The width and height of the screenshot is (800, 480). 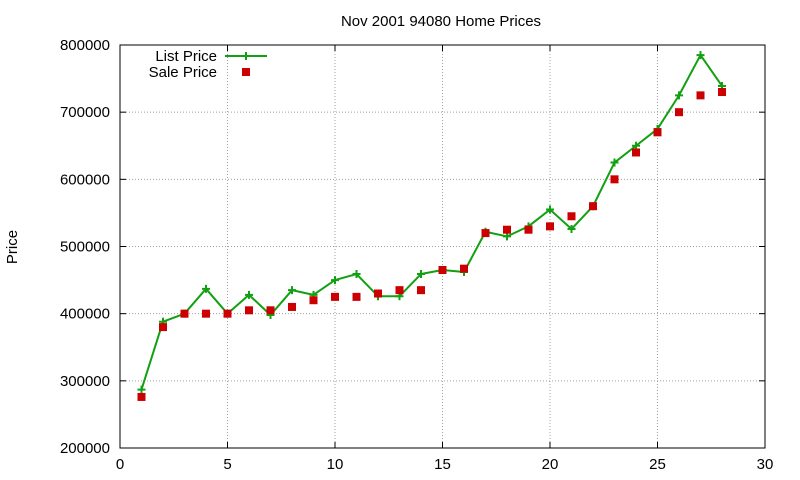 I want to click on x-tick-label: 30, so click(x=765, y=464).